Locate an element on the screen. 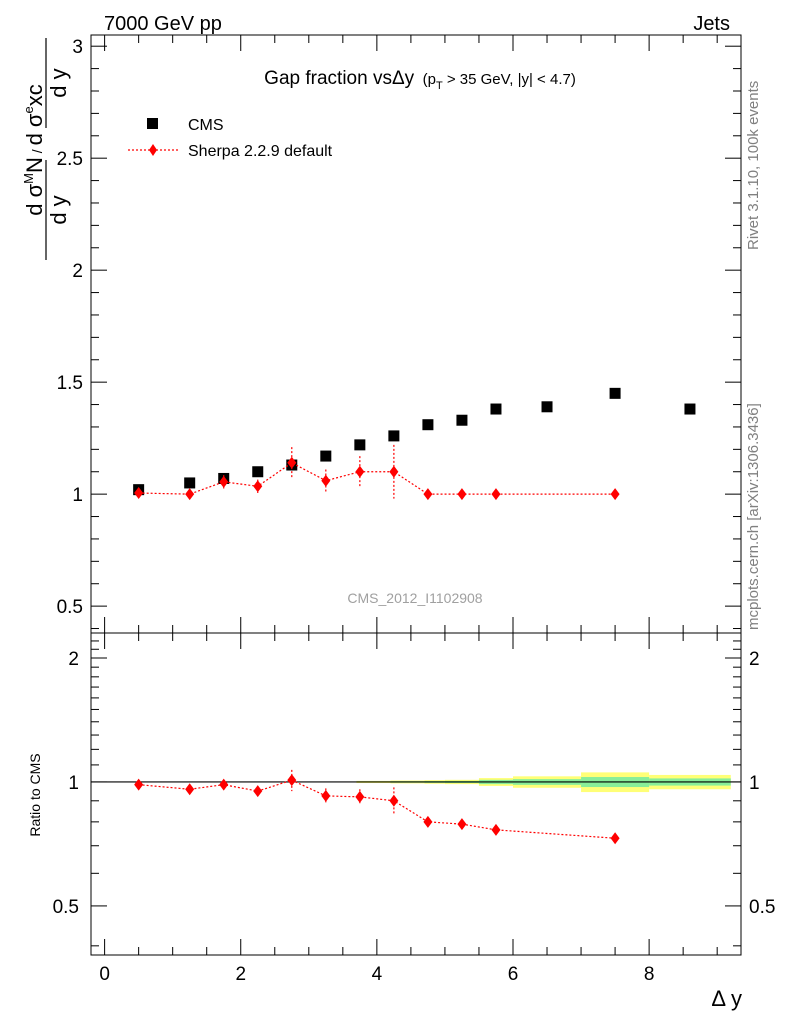 Image resolution: width=786 pixels, height=1024 pixels. main-ylabel: d σMN / d σexc is located at coordinates (34, 150).